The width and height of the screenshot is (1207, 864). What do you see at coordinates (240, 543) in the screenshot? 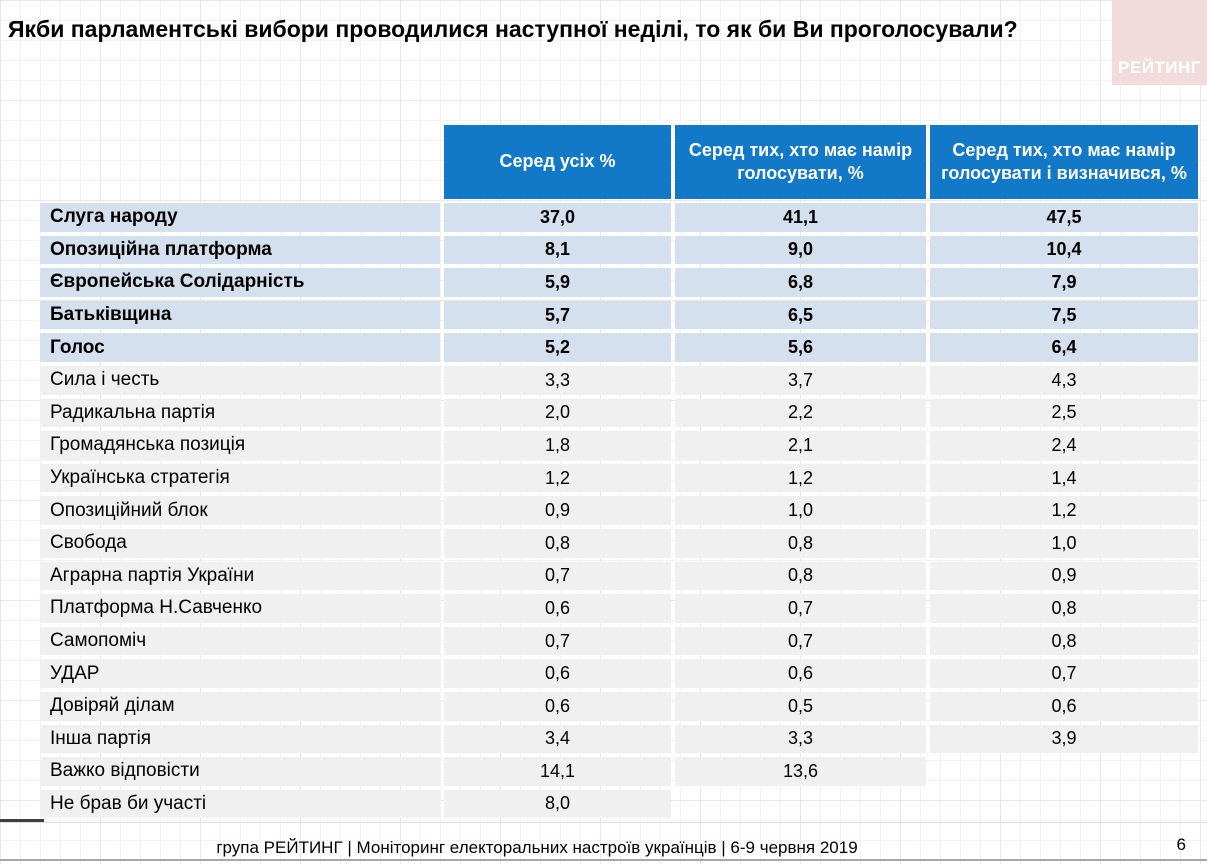
I see `party-name-cell: Свобода` at bounding box center [240, 543].